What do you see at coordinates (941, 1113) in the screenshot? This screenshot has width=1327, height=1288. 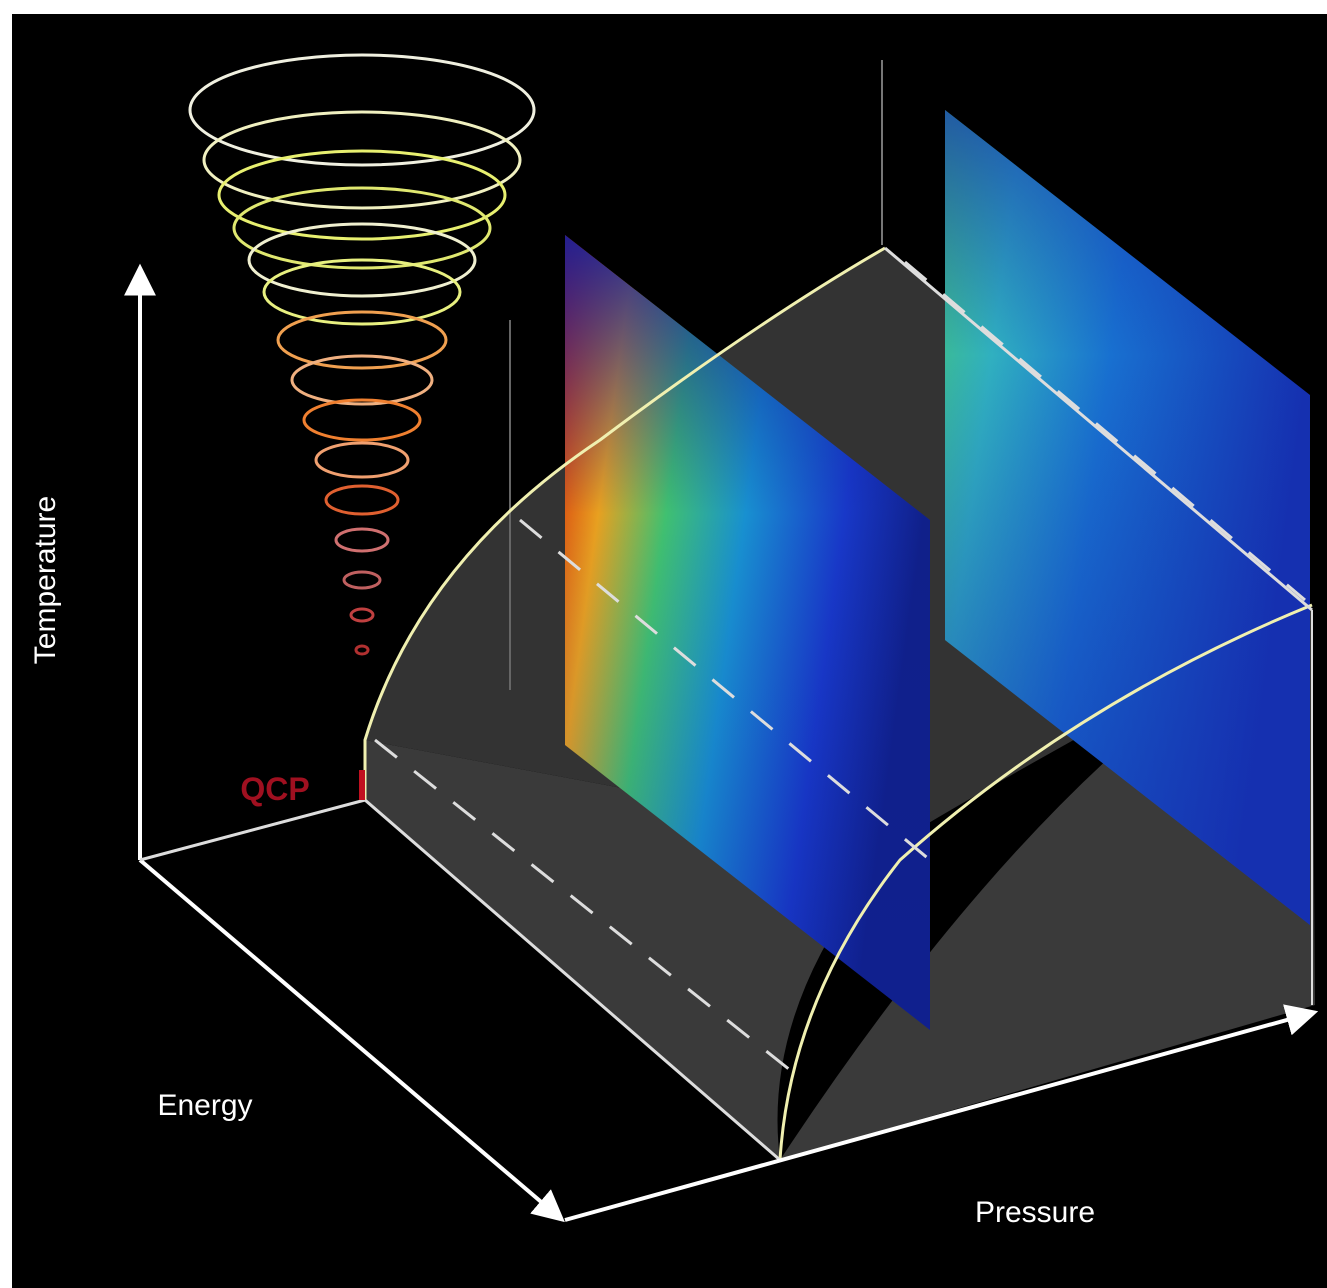 I see `pressure-axis` at bounding box center [941, 1113].